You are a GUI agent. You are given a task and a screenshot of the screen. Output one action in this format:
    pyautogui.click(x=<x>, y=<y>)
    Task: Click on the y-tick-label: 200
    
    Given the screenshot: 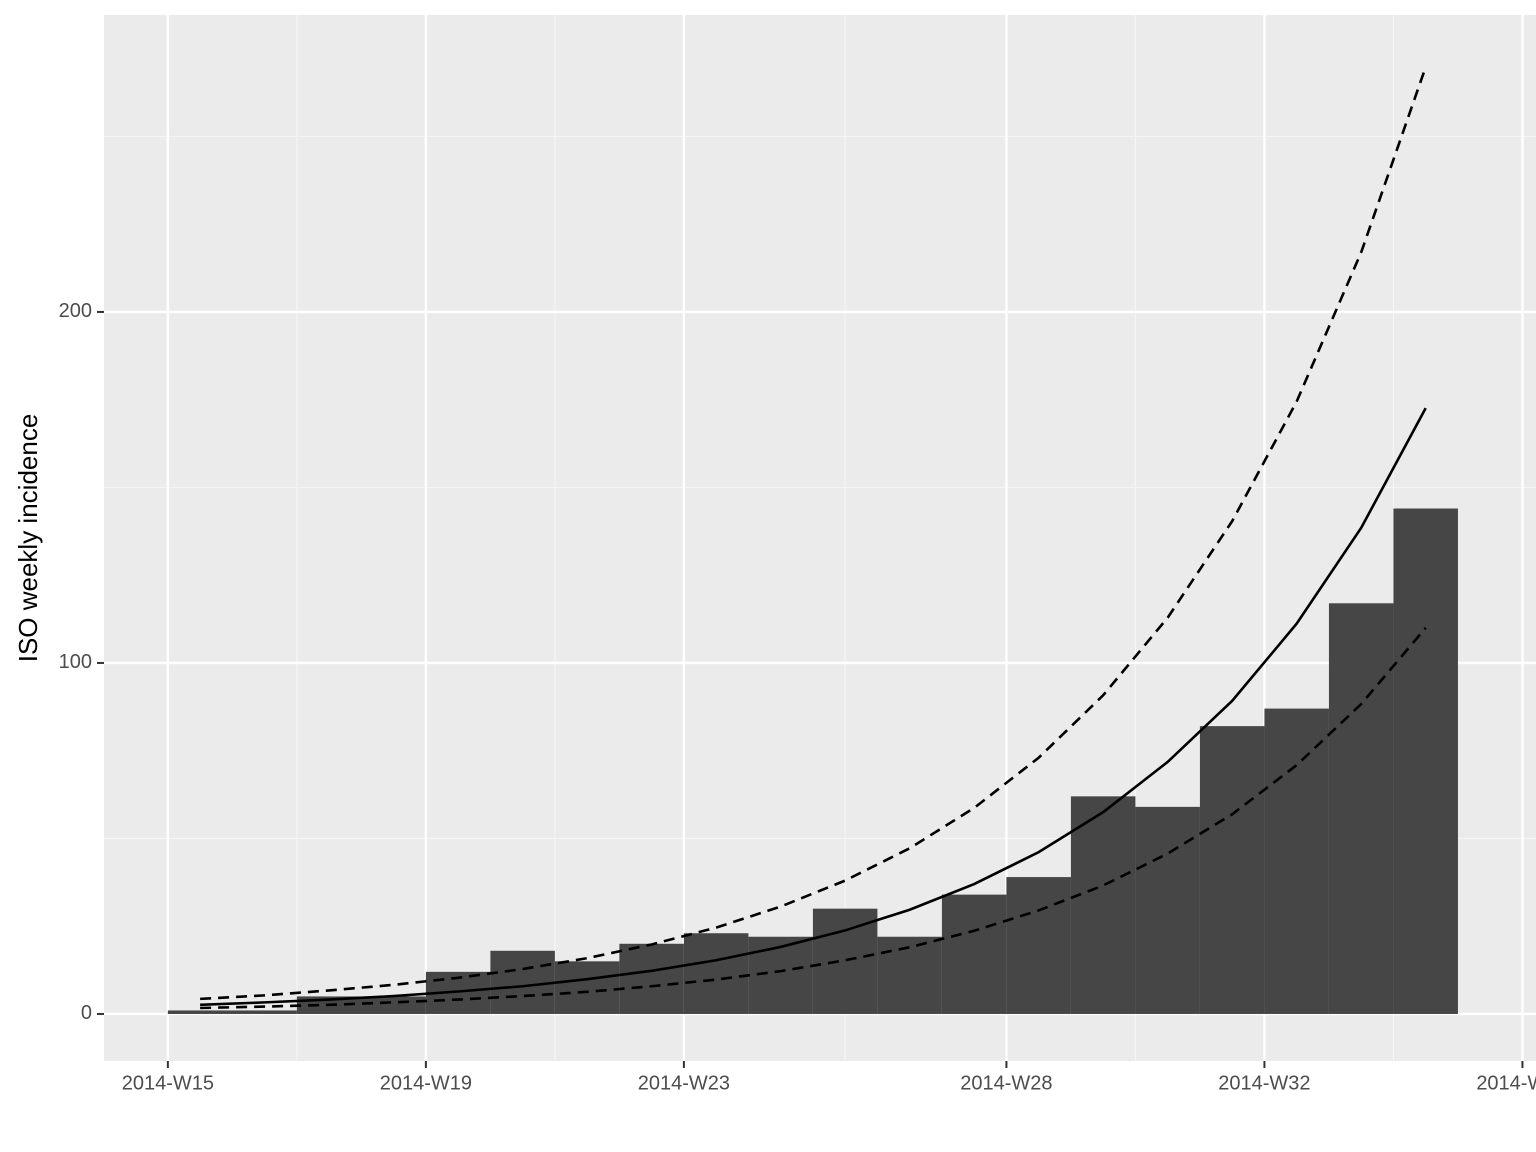 What is the action you would take?
    pyautogui.click(x=75, y=311)
    